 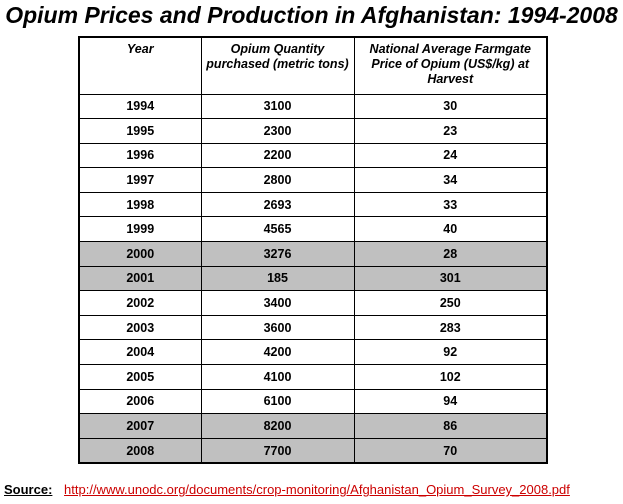 What do you see at coordinates (28, 489) in the screenshot?
I see `source-label: Source:` at bounding box center [28, 489].